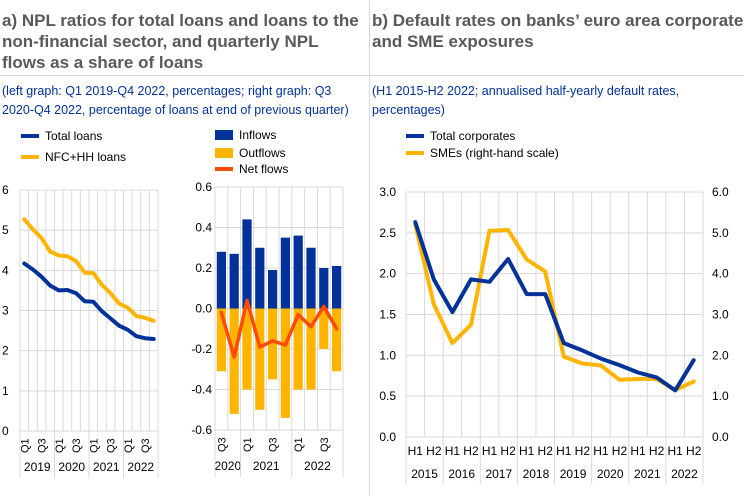 Image resolution: width=744 pixels, height=496 pixels. Describe the element at coordinates (472, 136) in the screenshot. I see `legend-total-corporates-label: Total corporates` at that location.